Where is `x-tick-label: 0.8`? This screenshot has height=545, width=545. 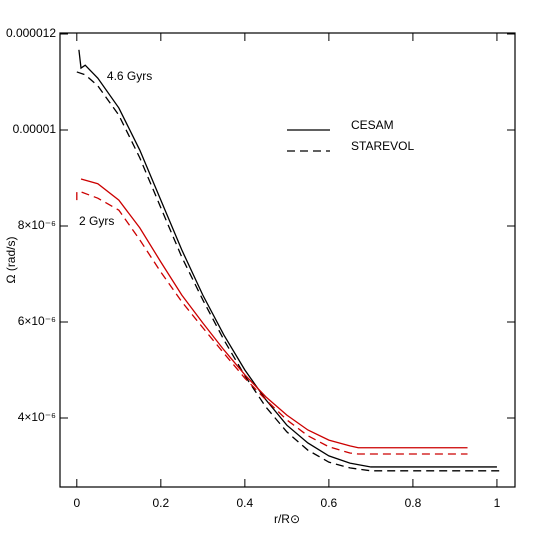 x-tick-label: 0.8 is located at coordinates (413, 503).